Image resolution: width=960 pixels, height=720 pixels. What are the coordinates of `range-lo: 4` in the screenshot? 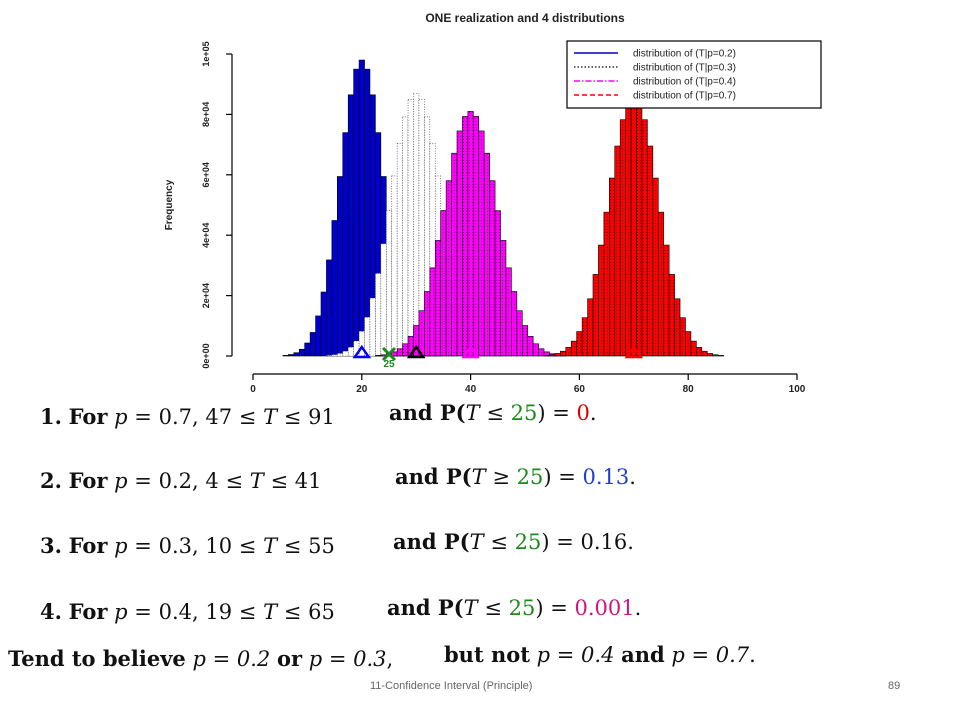 It's located at (212, 481).